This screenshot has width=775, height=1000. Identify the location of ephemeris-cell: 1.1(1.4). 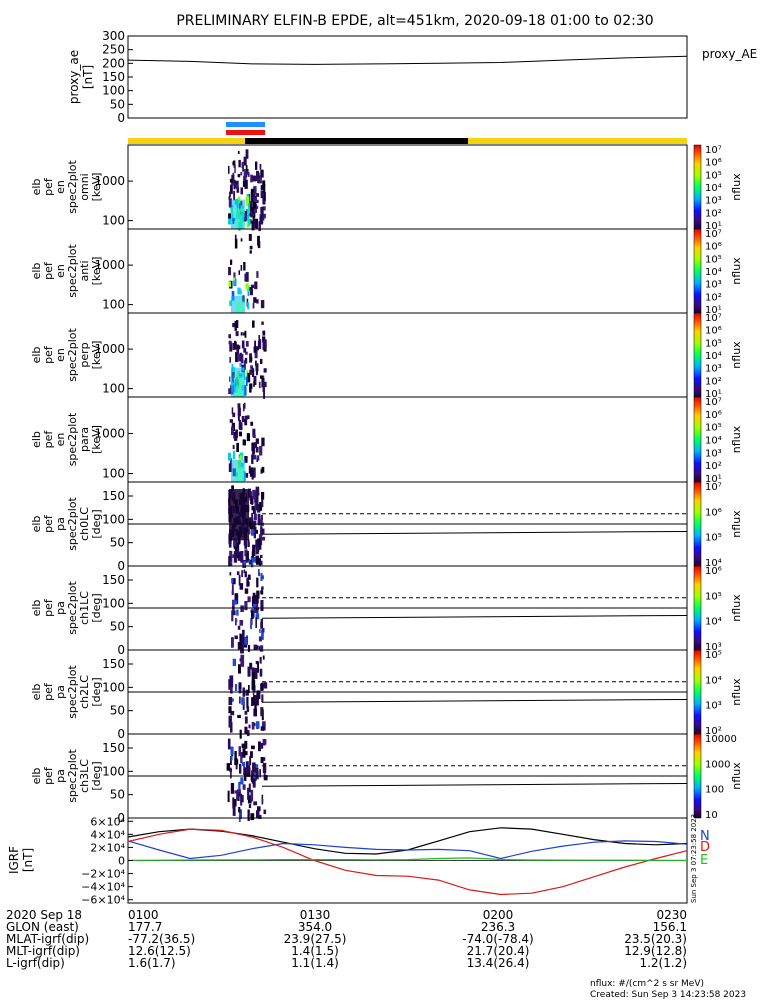
(315, 963).